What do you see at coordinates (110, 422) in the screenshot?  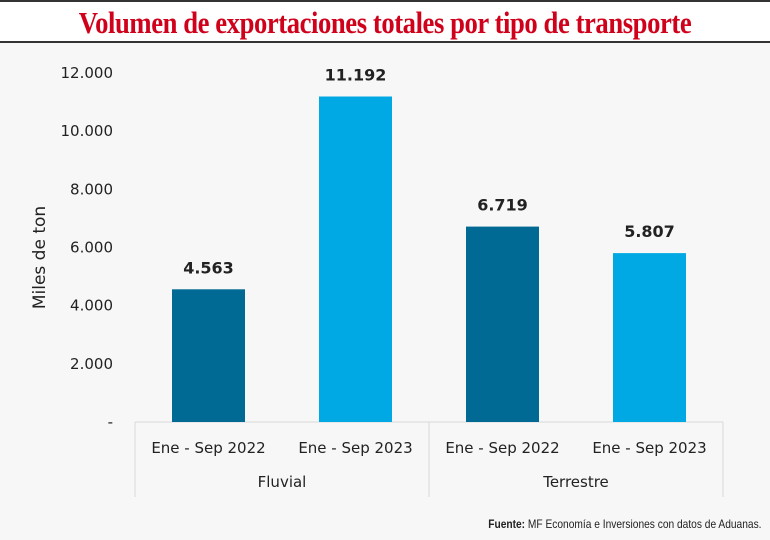 I see `y-tick-label: -` at bounding box center [110, 422].